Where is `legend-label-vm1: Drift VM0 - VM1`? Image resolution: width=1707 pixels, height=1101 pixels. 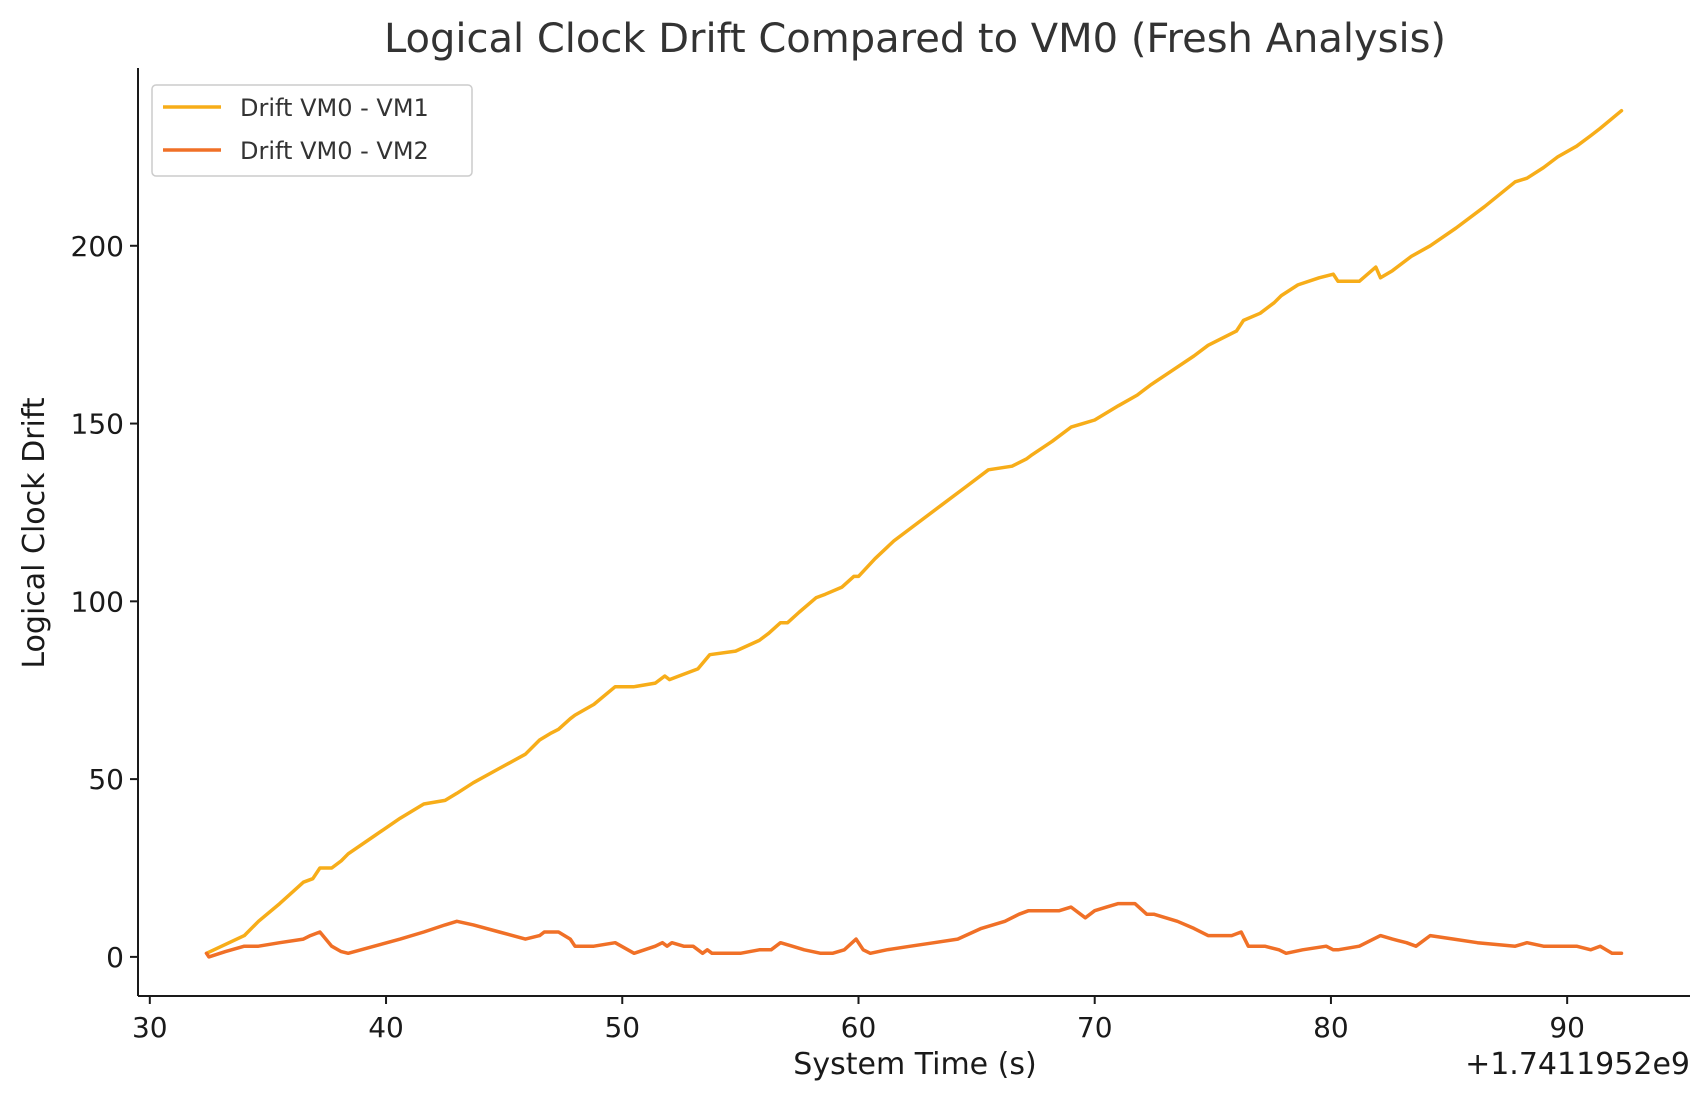 legend-label-vm1: Drift VM0 - VM1 is located at coordinates (334, 108).